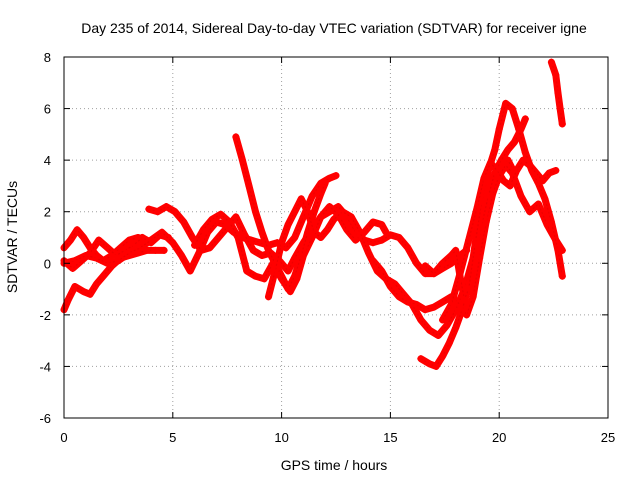 The height and width of the screenshot is (480, 640). What do you see at coordinates (499, 437) in the screenshot?
I see `x-tick-label: 20` at bounding box center [499, 437].